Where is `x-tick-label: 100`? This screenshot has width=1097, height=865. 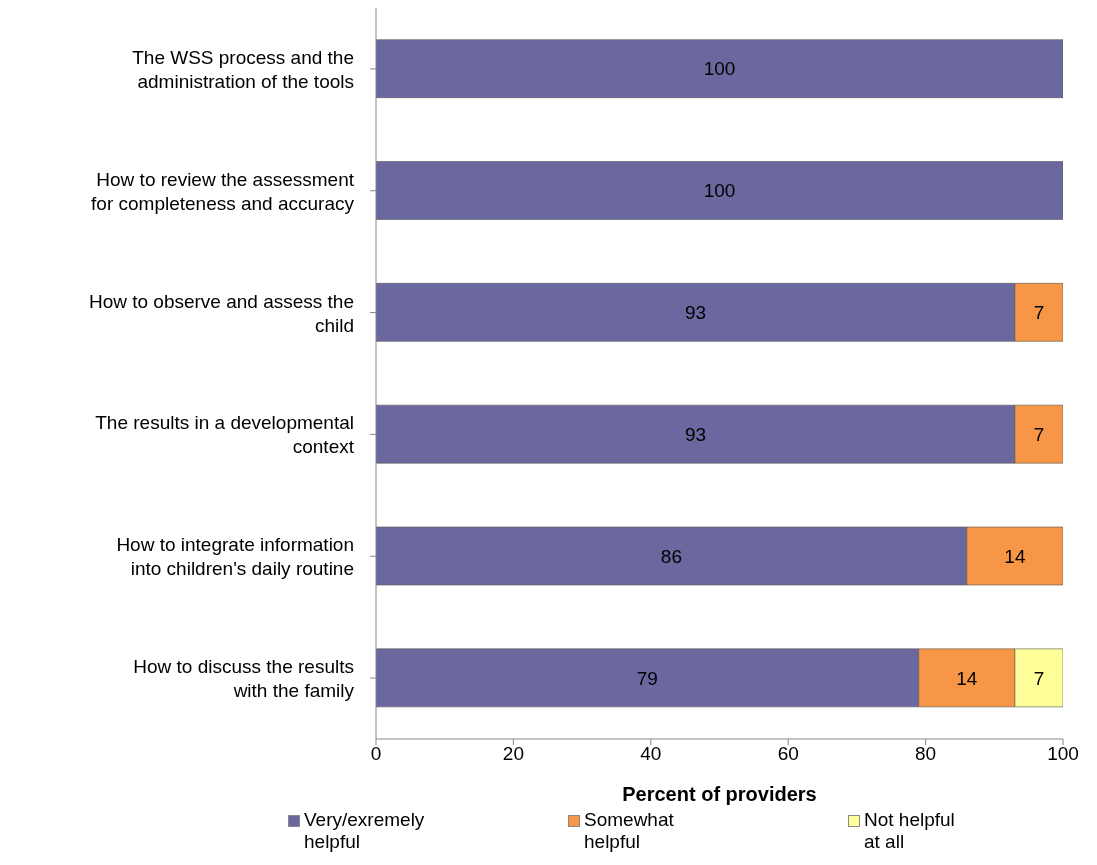
x-tick-label: 100 is located at coordinates (1063, 754).